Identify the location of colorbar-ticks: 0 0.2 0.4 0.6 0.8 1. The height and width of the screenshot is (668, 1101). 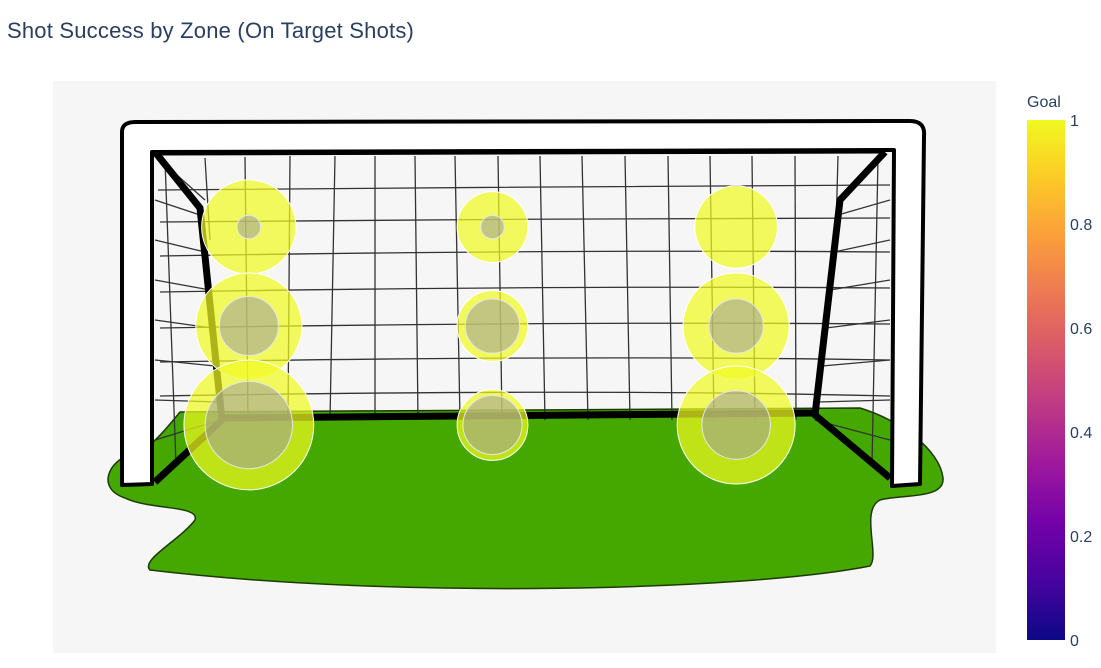
(1081, 381).